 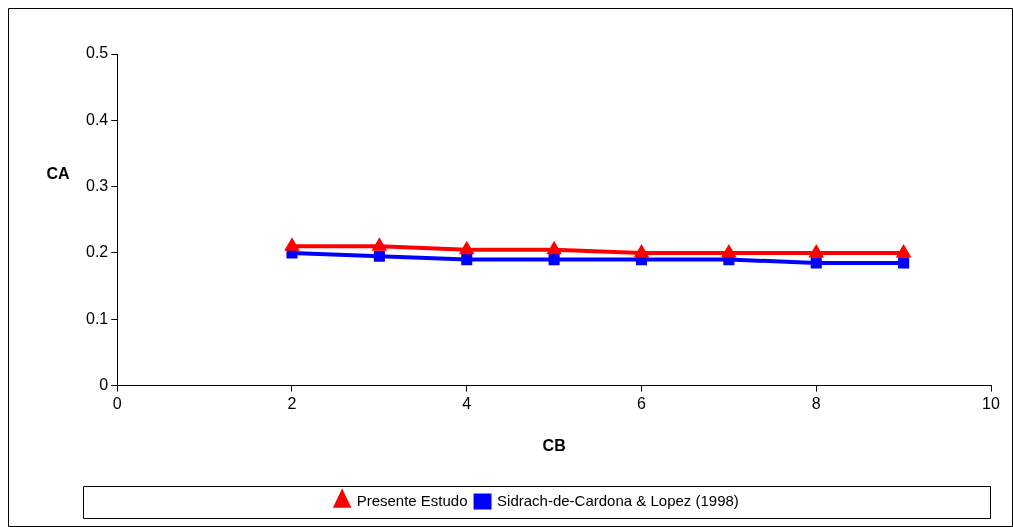 What do you see at coordinates (412, 500) in the screenshot?
I see `legend-label: Presente Estudo` at bounding box center [412, 500].